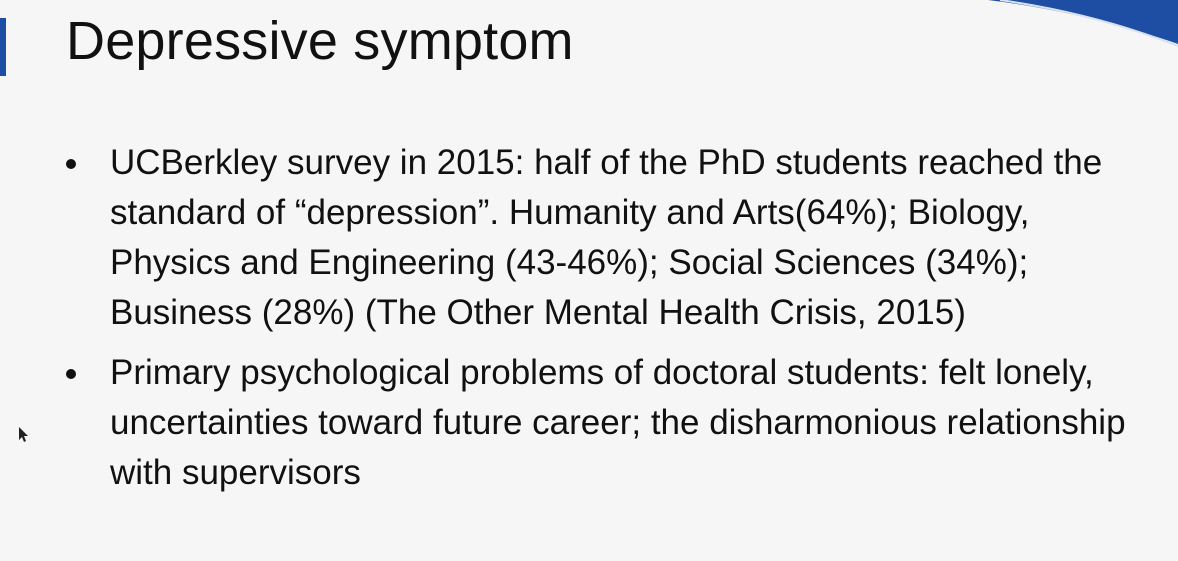 The width and height of the screenshot is (1178, 561). Describe the element at coordinates (320, 41) in the screenshot. I see `slide-title: Depressive symptom` at that location.